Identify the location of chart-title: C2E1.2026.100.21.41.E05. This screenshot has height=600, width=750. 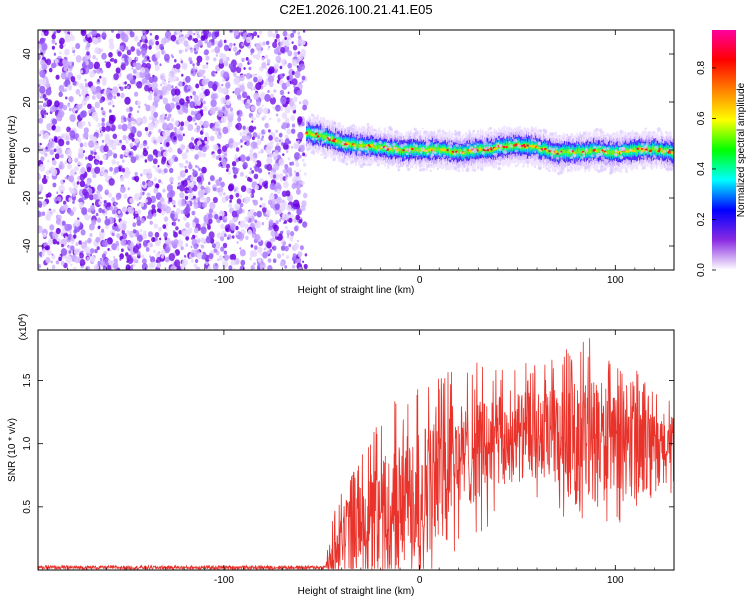
(355, 9).